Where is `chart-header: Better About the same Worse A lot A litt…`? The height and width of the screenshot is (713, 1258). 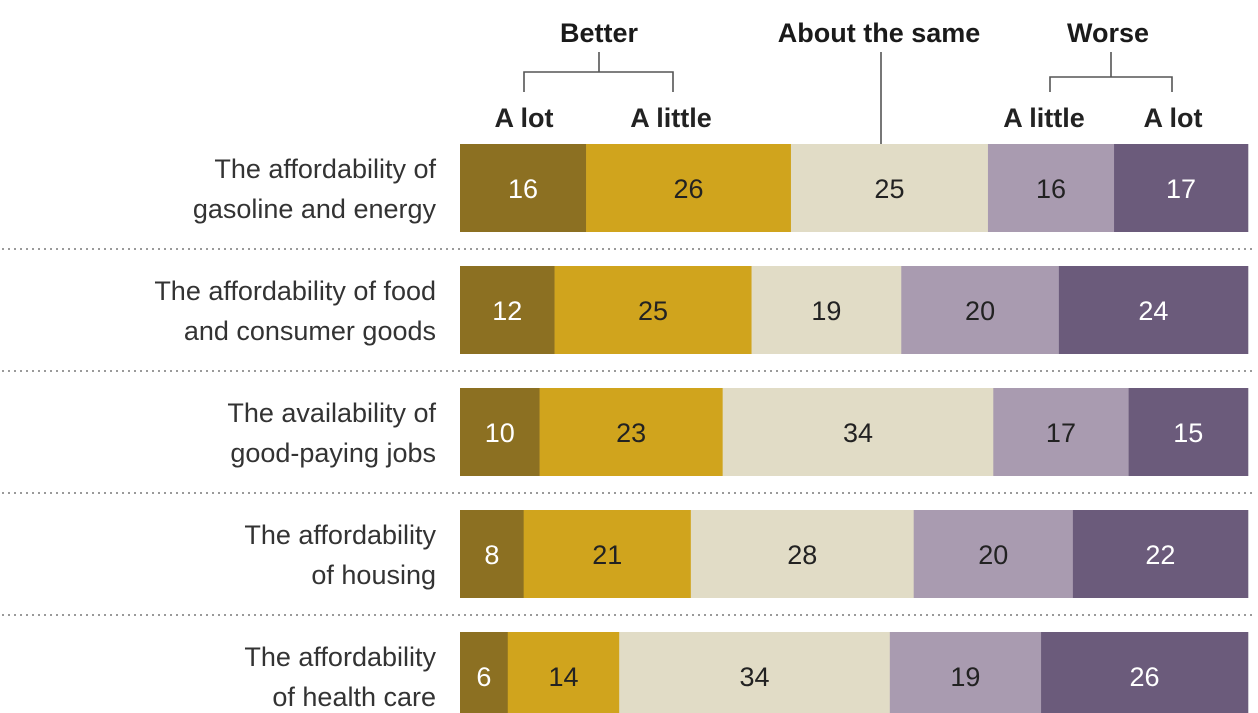 chart-header: Better About the same Worse A lot A litt… is located at coordinates (849, 81).